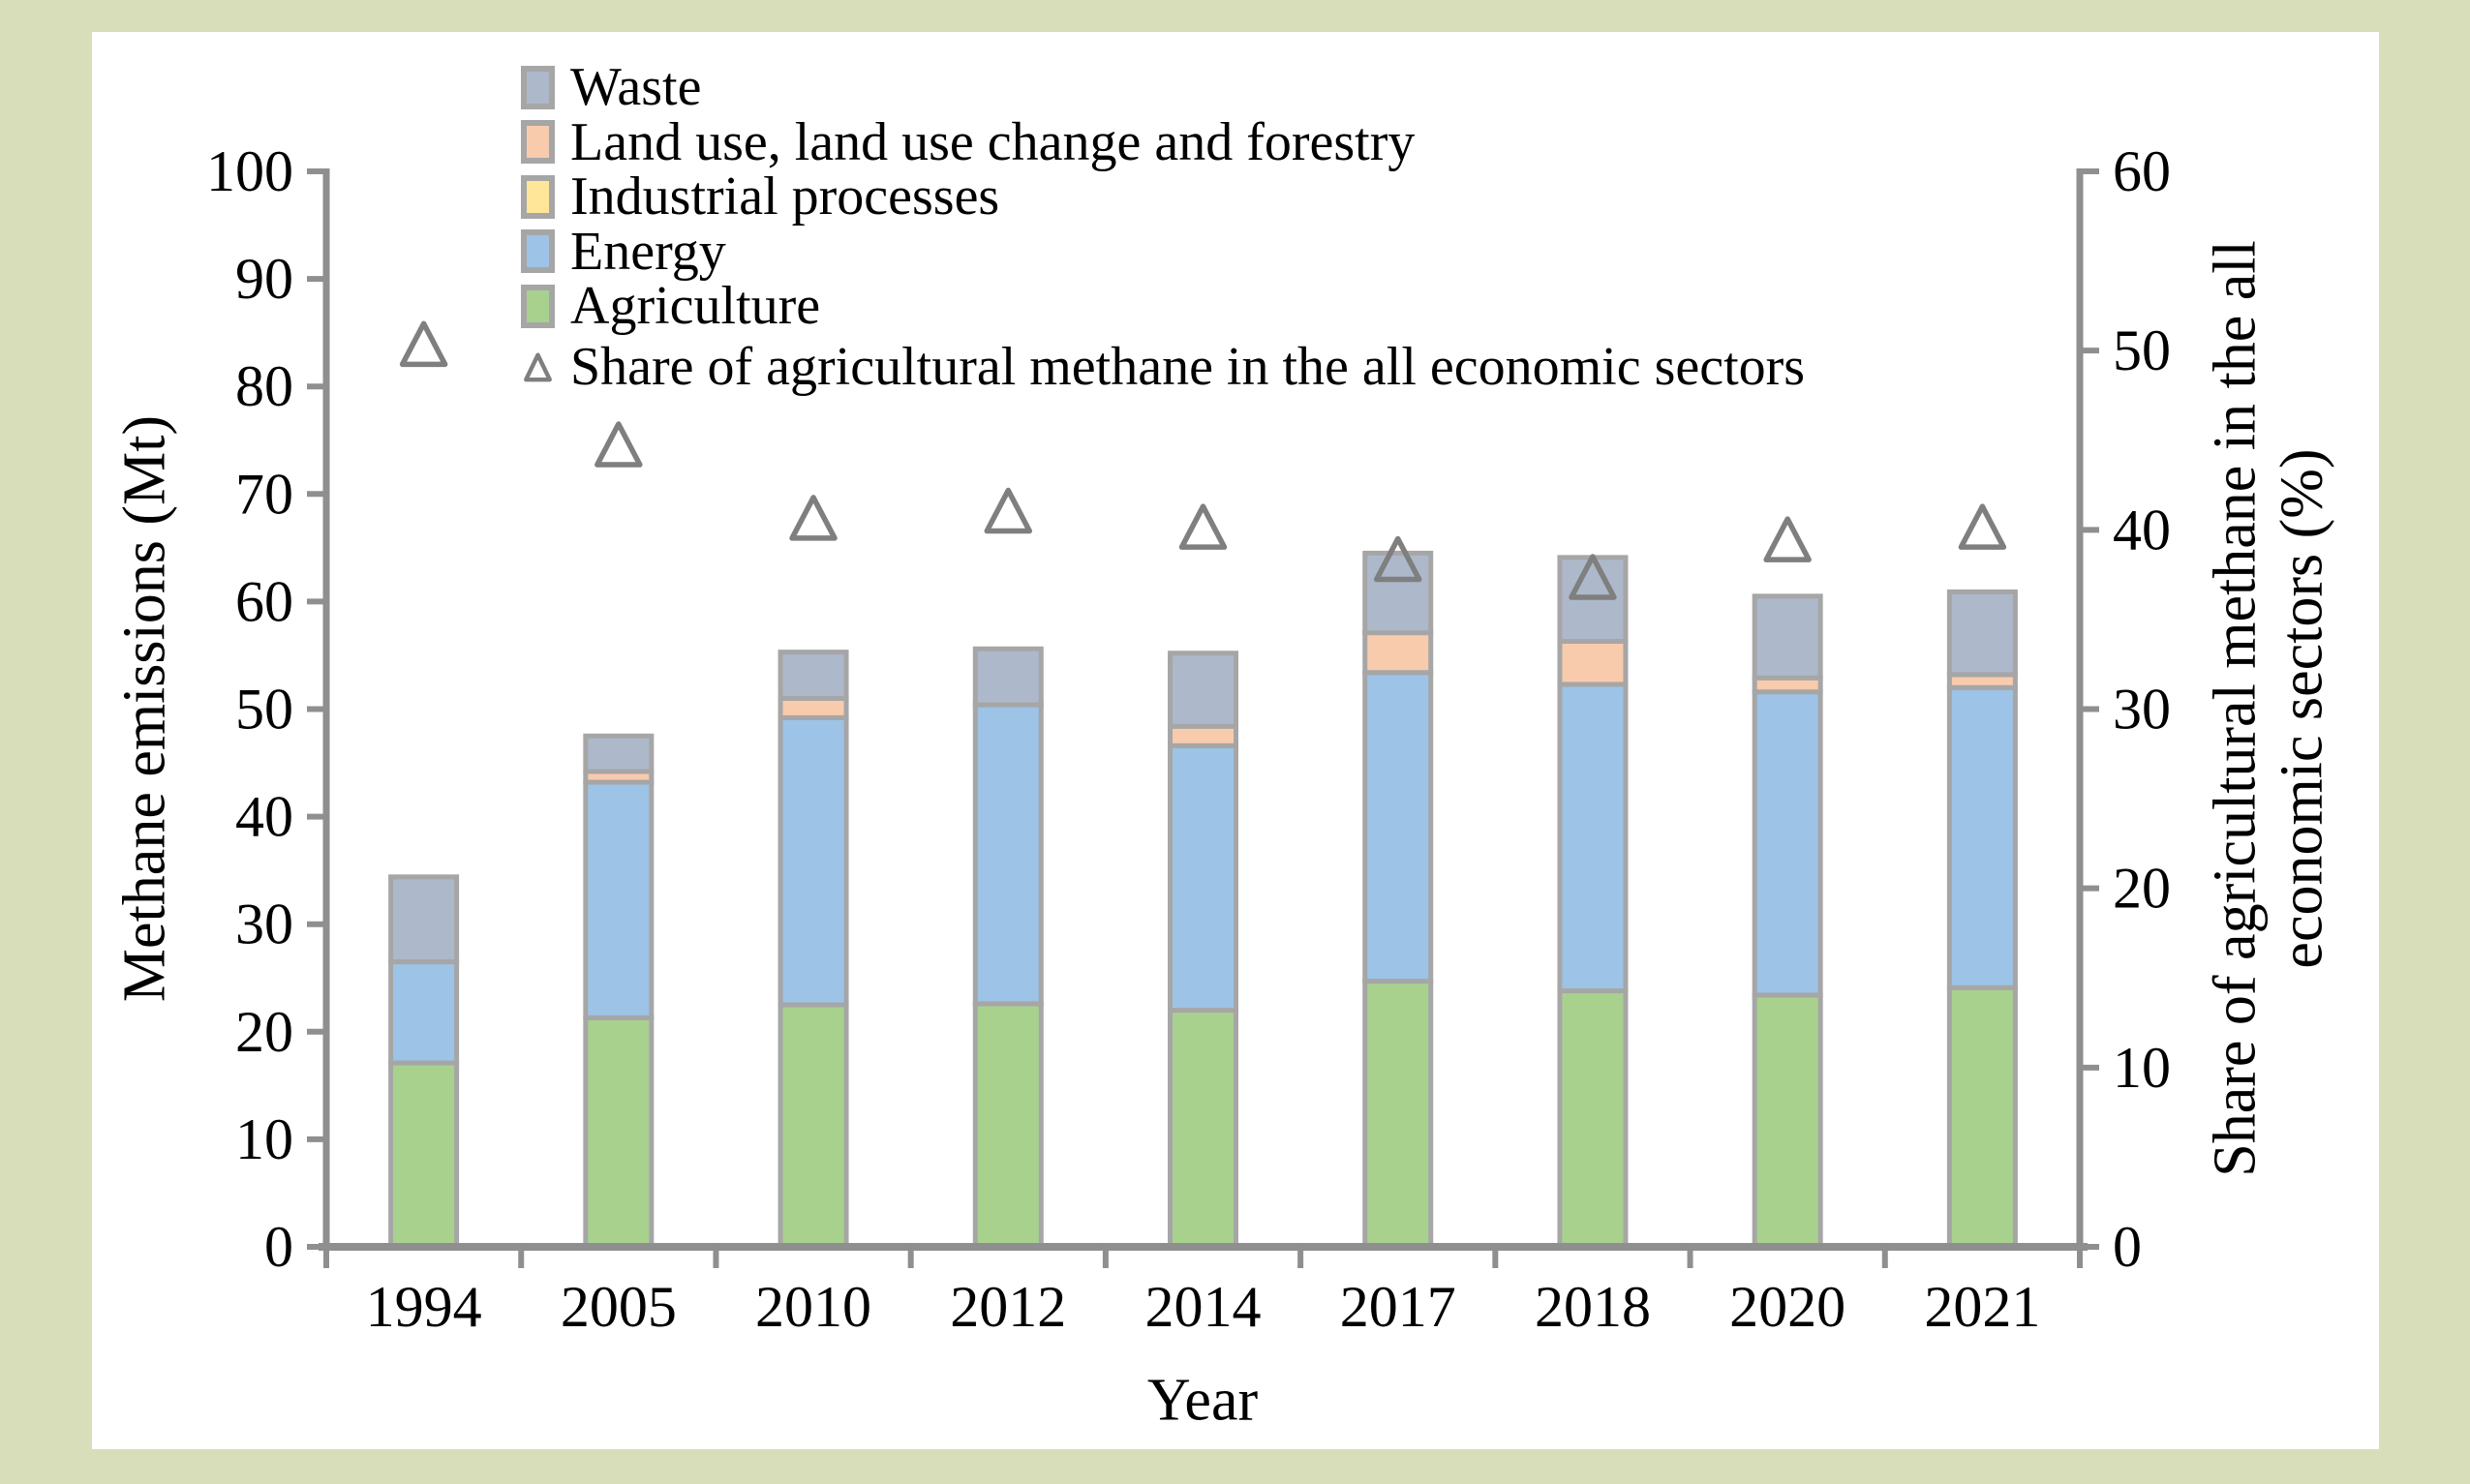 The width and height of the screenshot is (2470, 1484). Describe the element at coordinates (144, 708) in the screenshot. I see `y-axis-label-left: Methane emissions (Mt)` at that location.